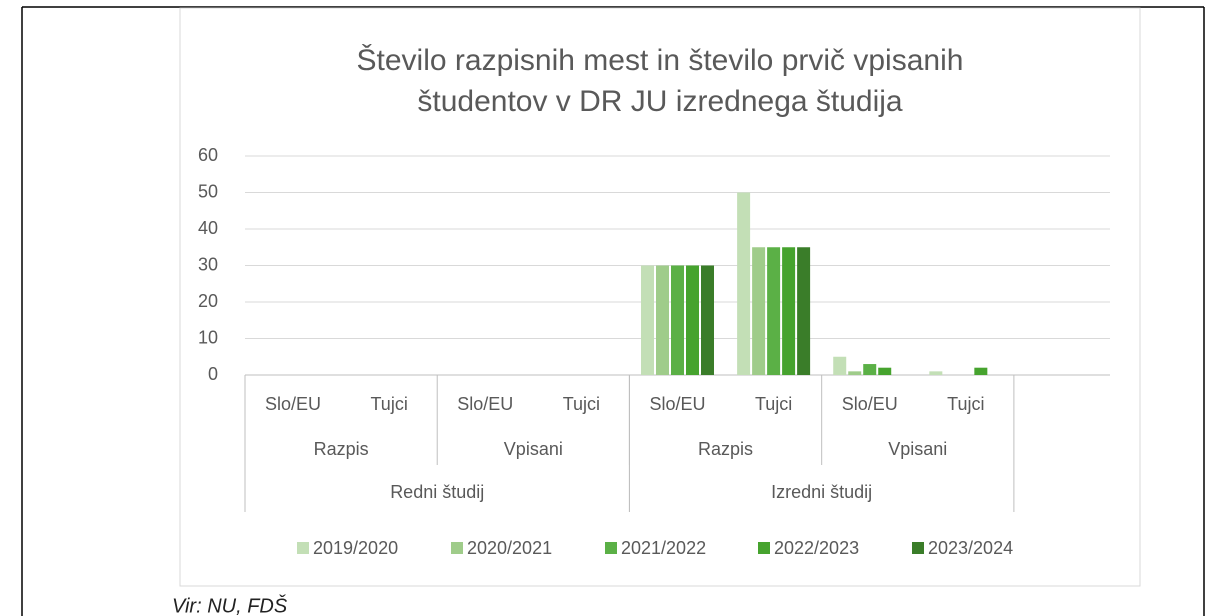 The height and width of the screenshot is (616, 1206). Describe the element at coordinates (208, 155) in the screenshot. I see `y-tick-label: 60` at that location.